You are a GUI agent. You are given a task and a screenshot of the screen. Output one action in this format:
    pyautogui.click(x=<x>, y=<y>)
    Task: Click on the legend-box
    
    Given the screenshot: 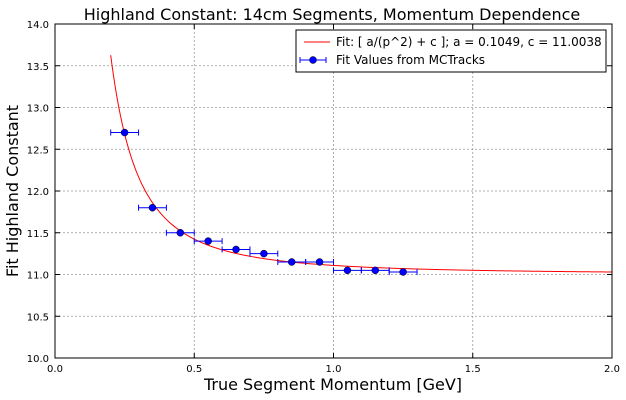 What is the action you would take?
    pyautogui.click(x=451, y=51)
    